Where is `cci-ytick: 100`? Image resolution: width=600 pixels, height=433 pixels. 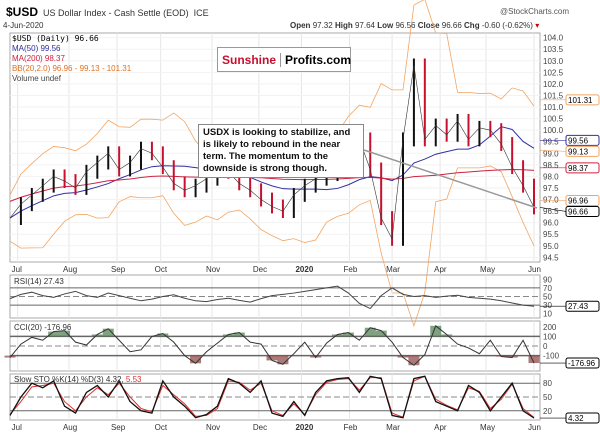
cci-ytick: 100 is located at coordinates (550, 336).